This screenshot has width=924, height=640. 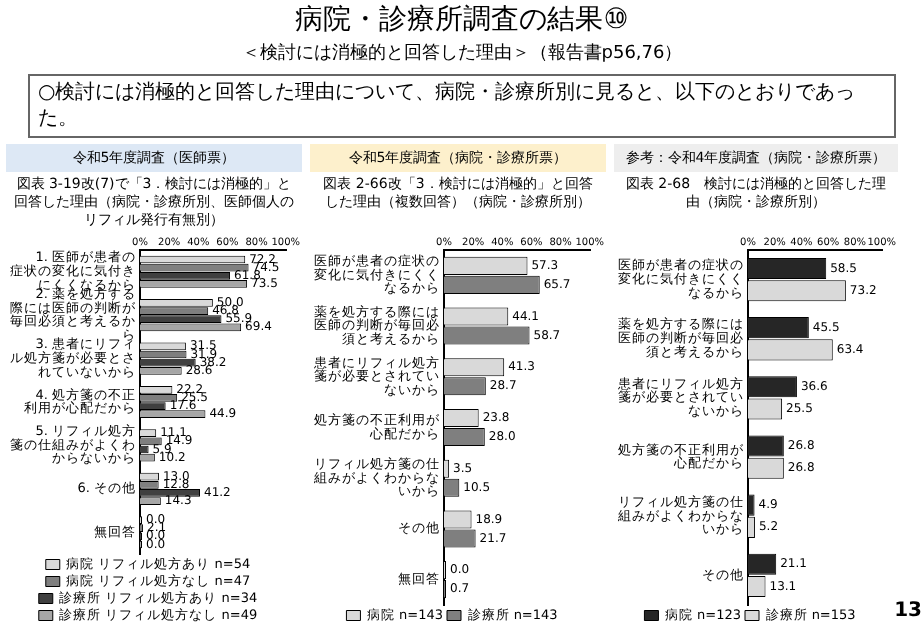 What do you see at coordinates (462, 53) in the screenshot?
I see `text: ＜検討には消極的と回答した理由＞（報告書p56,76）` at bounding box center [462, 53].